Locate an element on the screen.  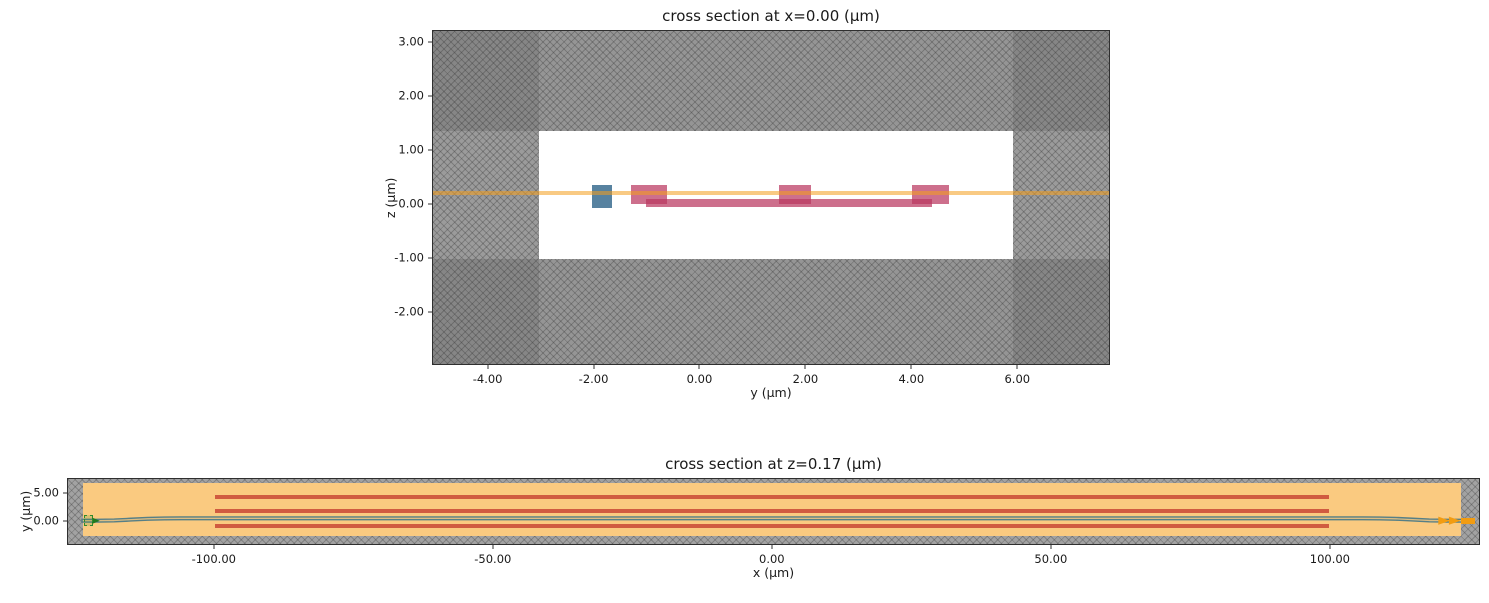
axes-cross-section-z: -100.00 -50.00 0.00 50.00 100.00 5.00 0.00 is located at coordinates (756, 522).